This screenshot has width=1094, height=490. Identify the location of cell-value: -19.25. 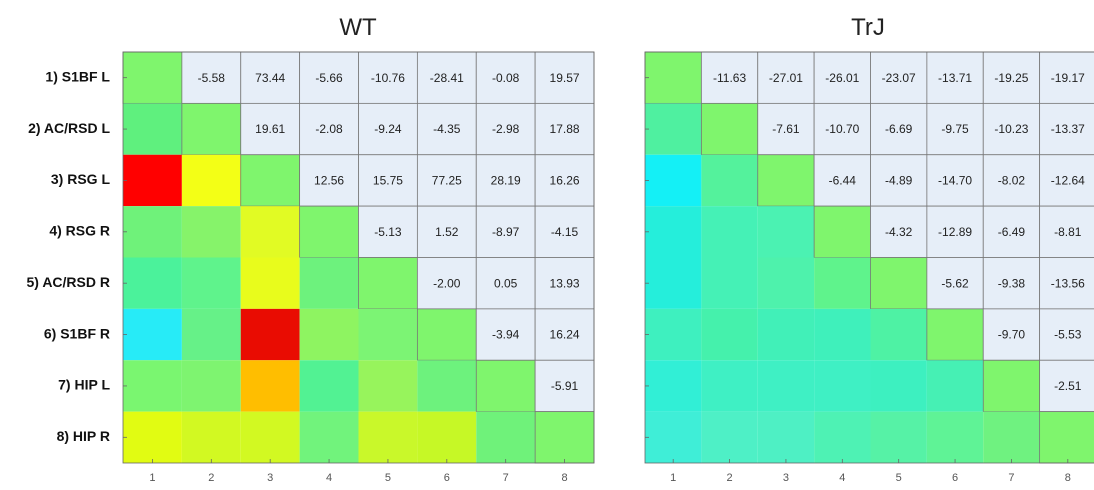
(1011, 78).